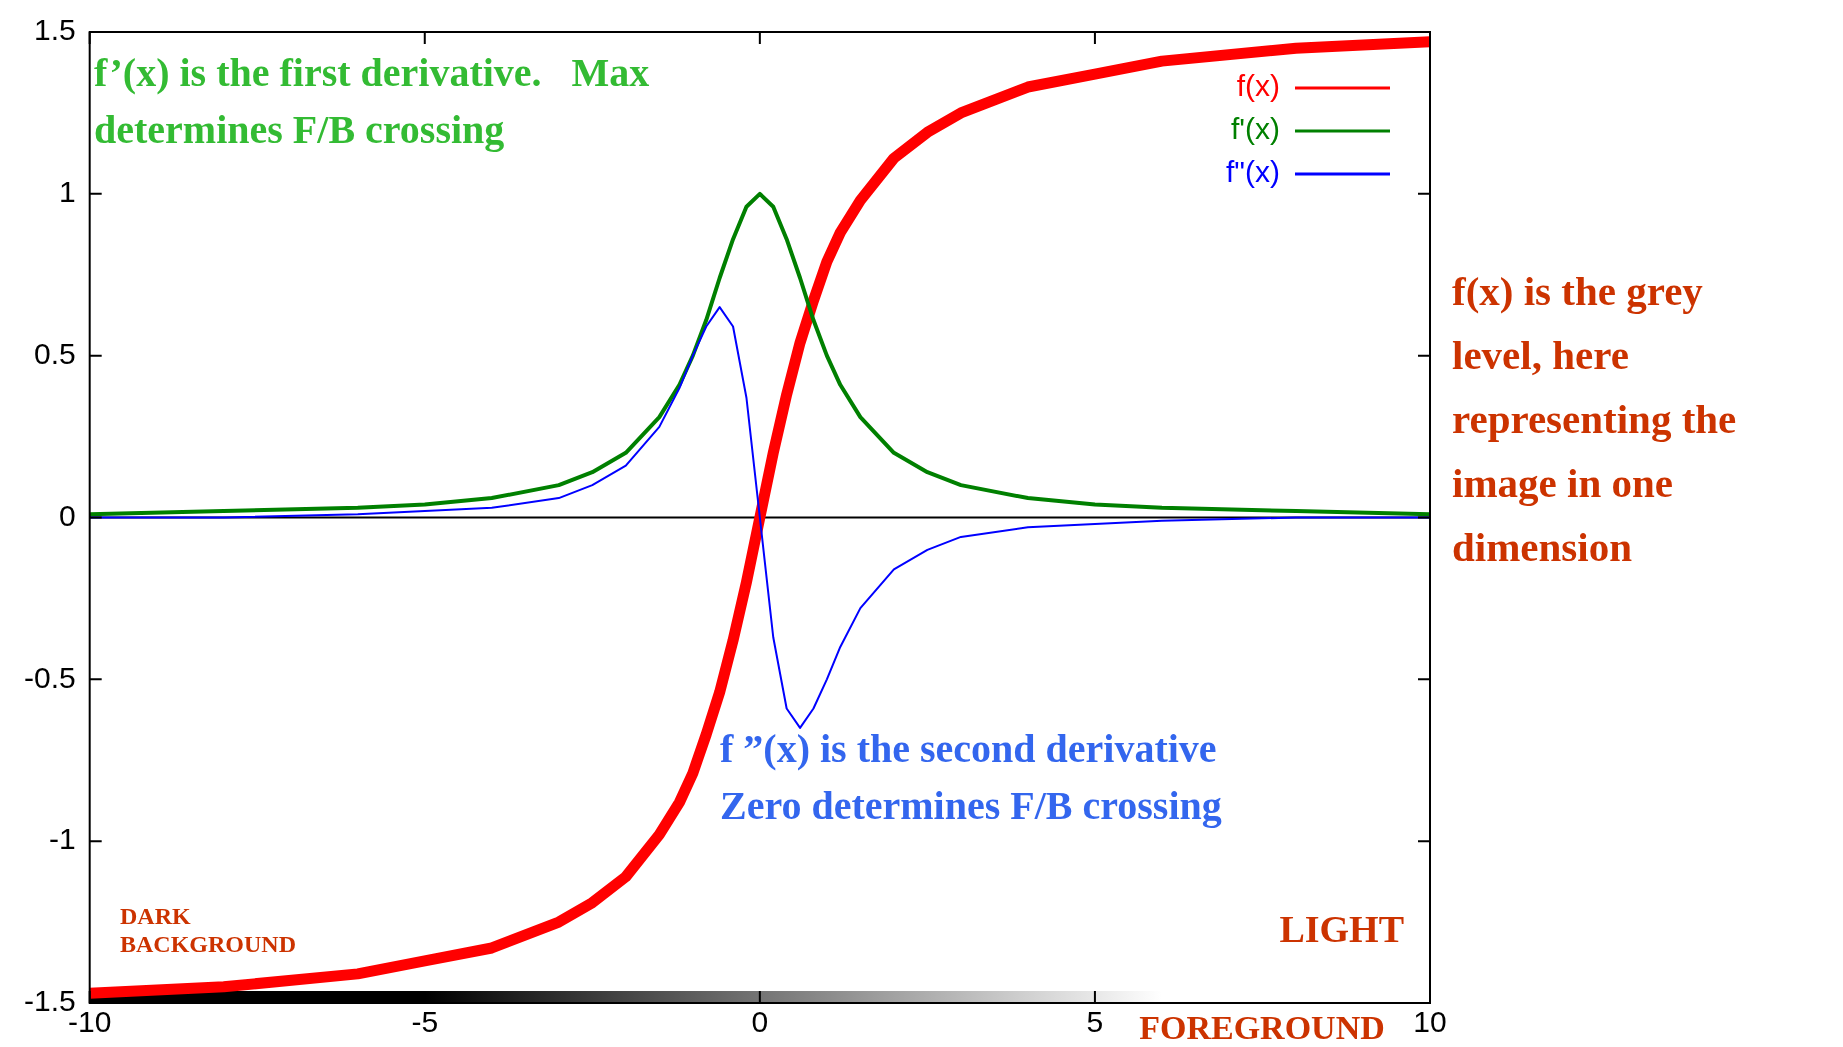  What do you see at coordinates (1341, 928) in the screenshot?
I see `annotation: LIGHT` at bounding box center [1341, 928].